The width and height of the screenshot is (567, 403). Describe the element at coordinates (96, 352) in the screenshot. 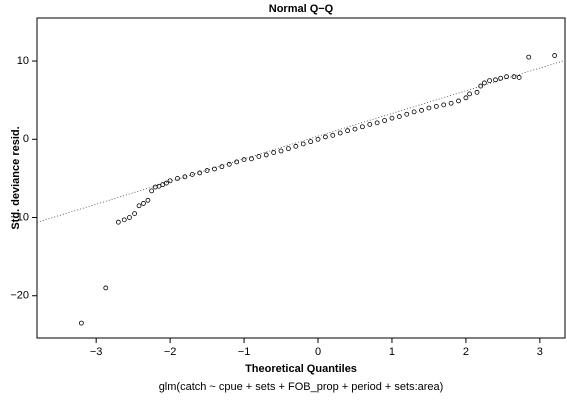

I see `x-tick-label: −3` at that location.